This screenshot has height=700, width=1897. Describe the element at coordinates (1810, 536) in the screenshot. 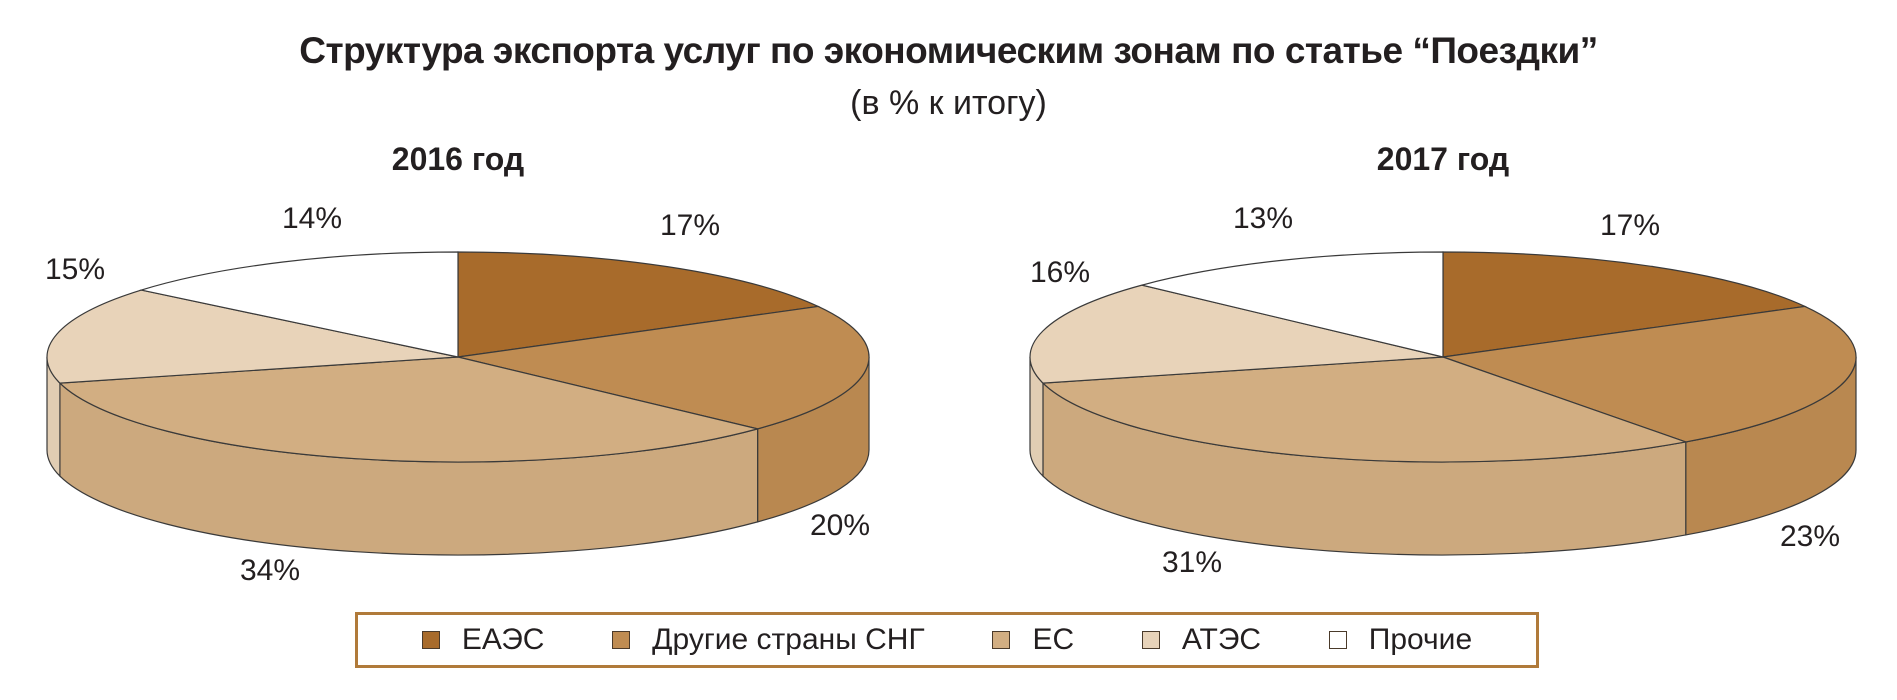

I see `data-label: 23%` at that location.